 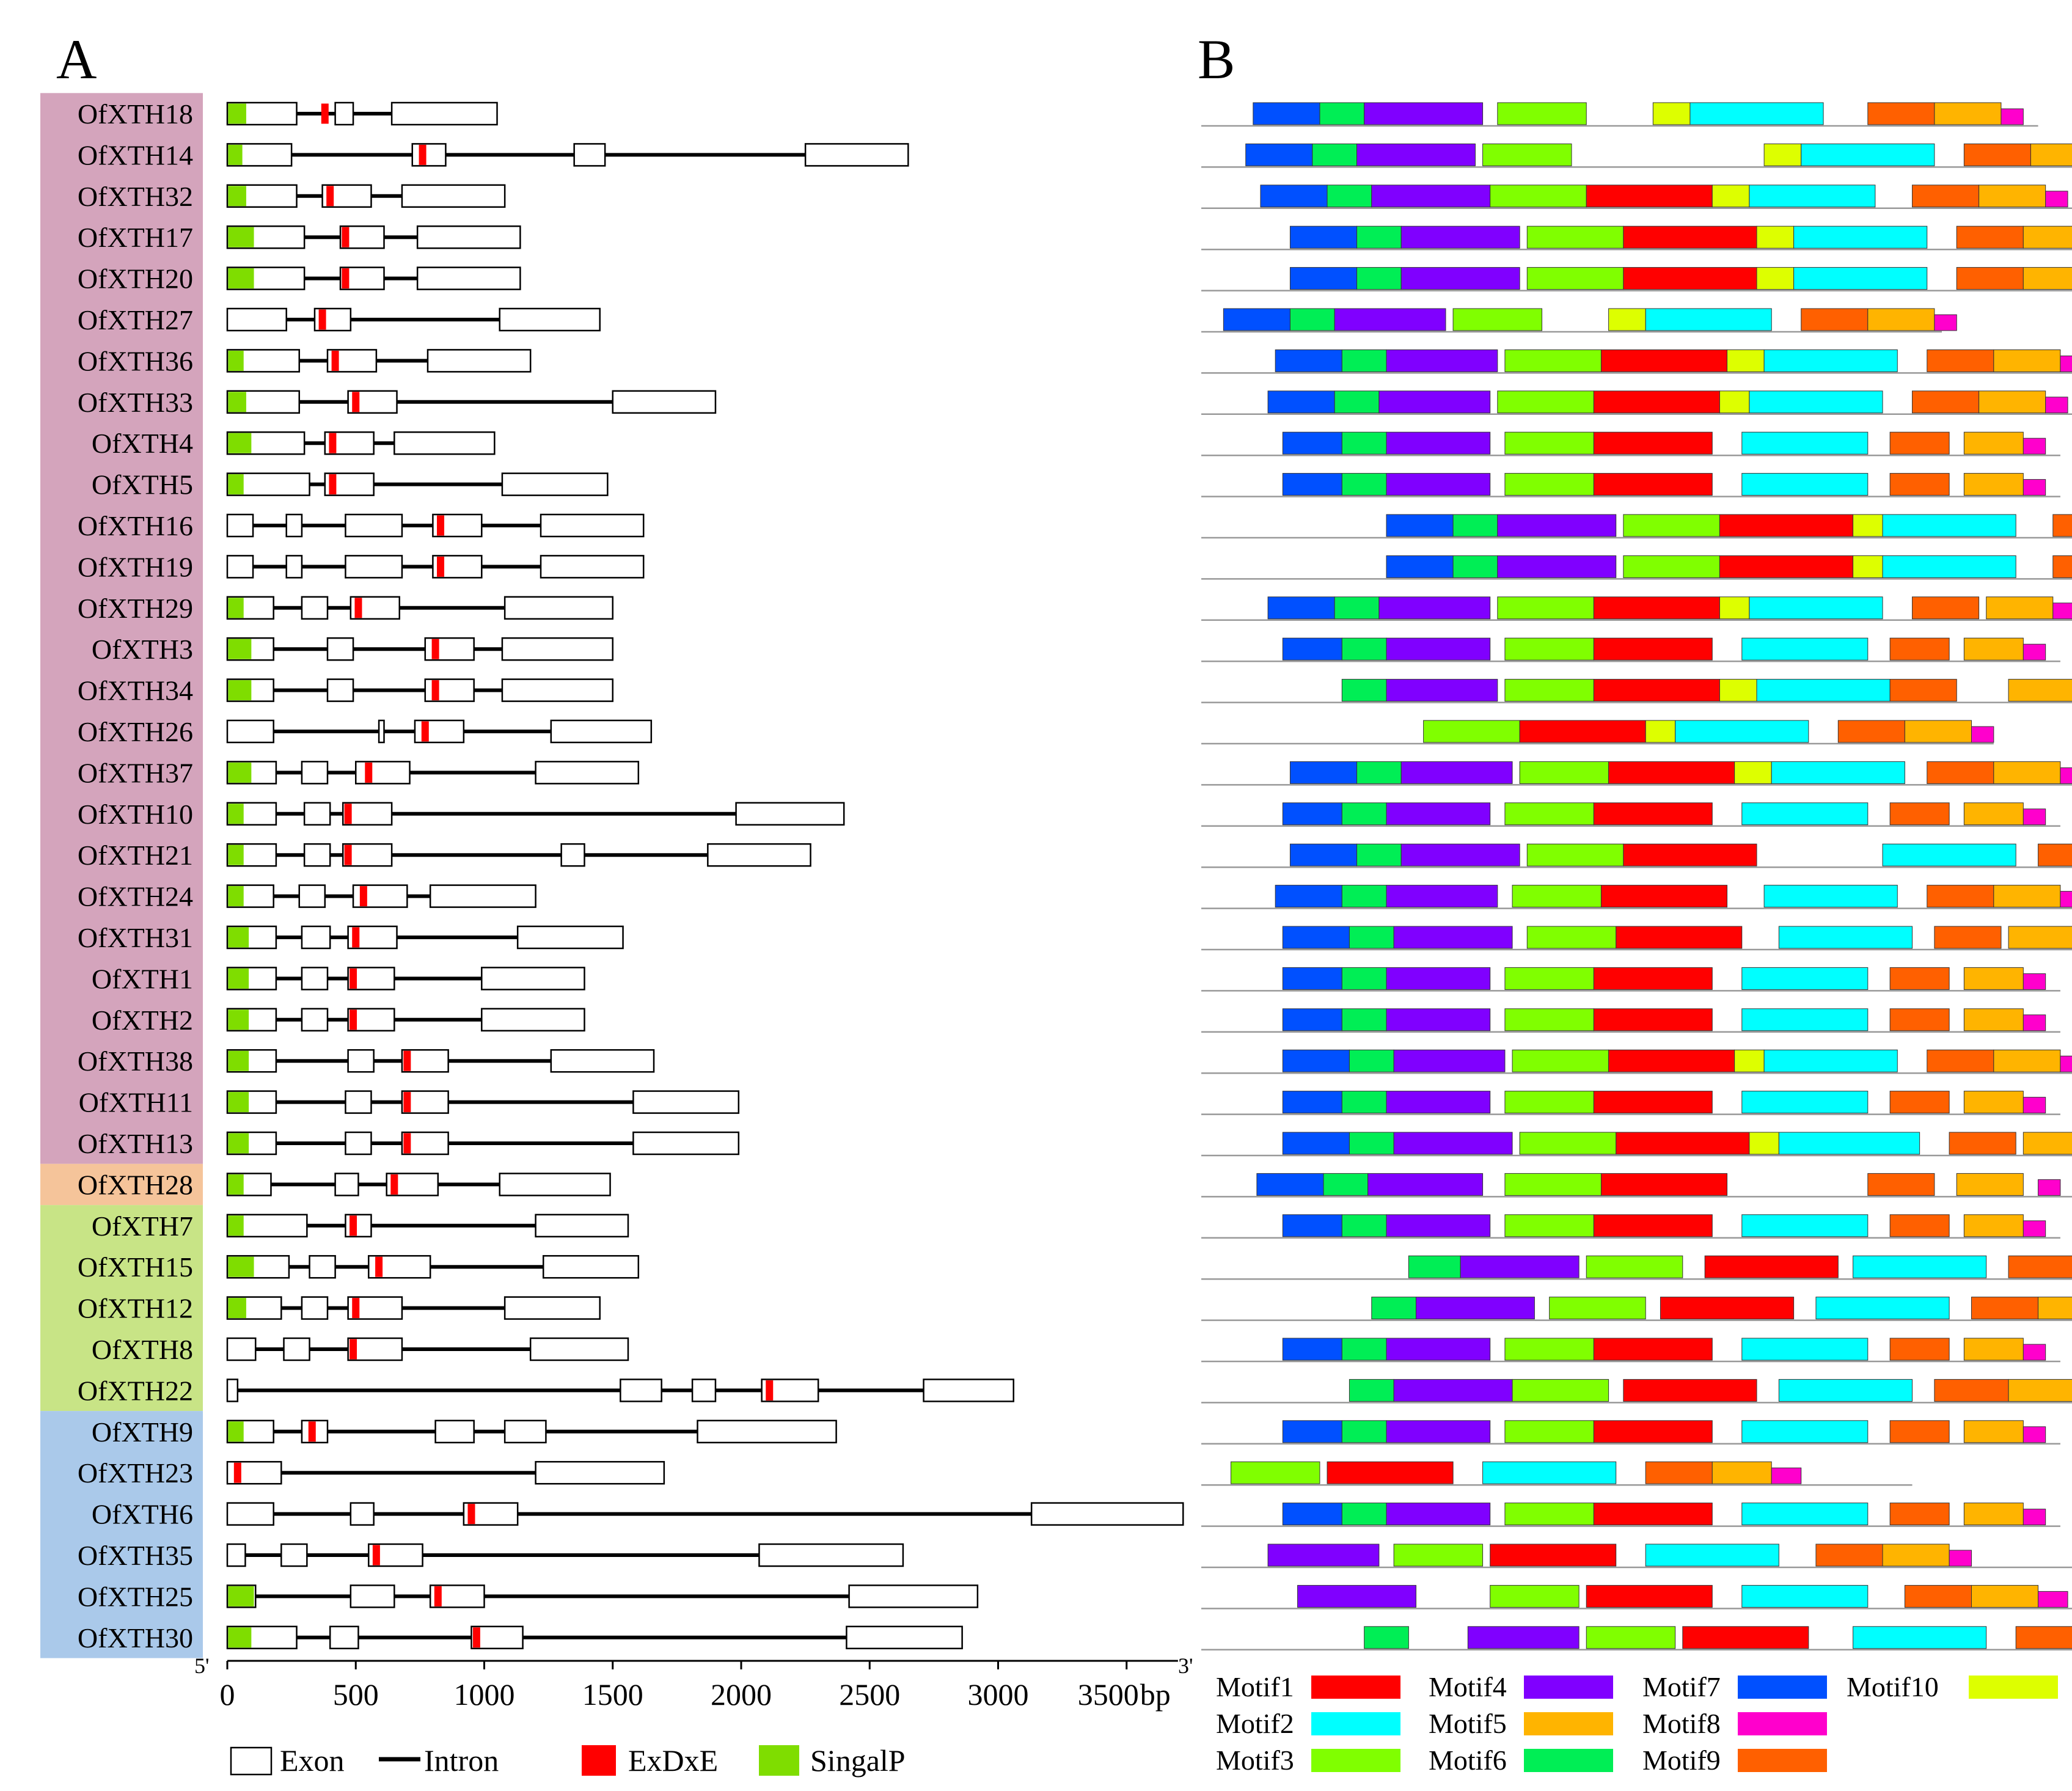 I want to click on gene-name: OfXTH3, so click(x=142, y=649).